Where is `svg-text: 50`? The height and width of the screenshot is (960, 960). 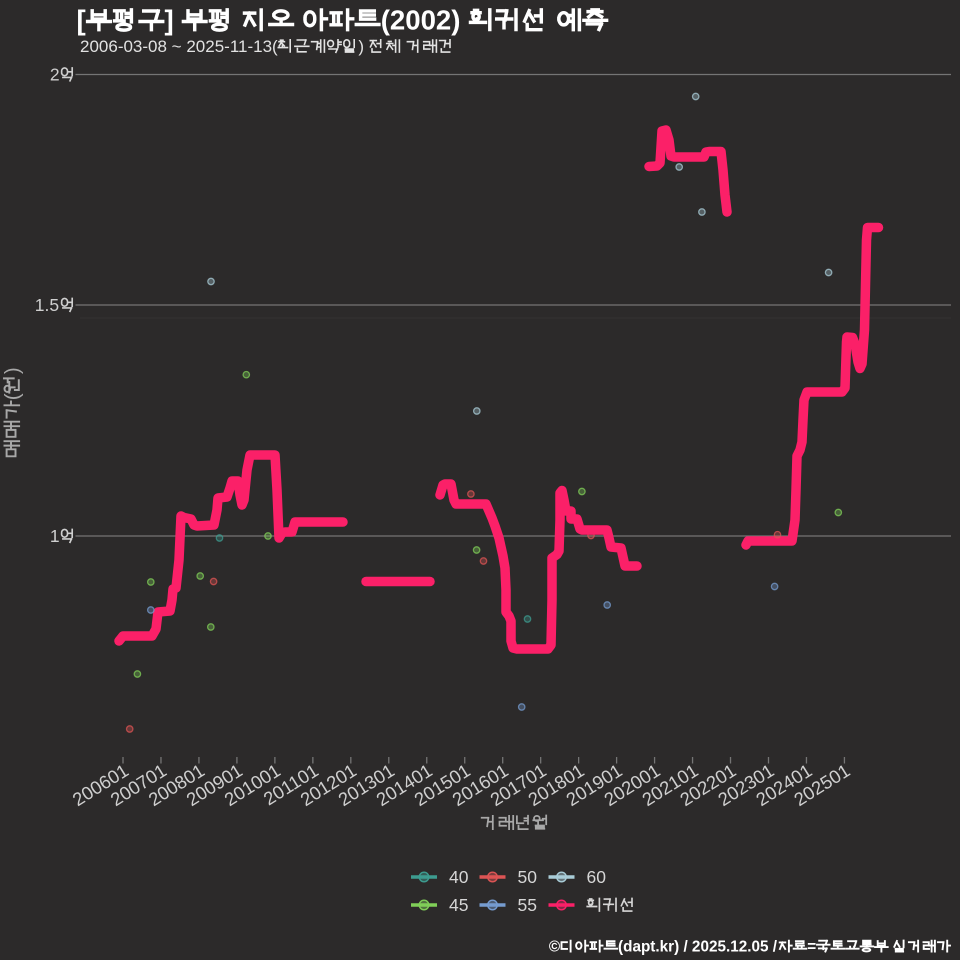
svg-text: 50 is located at coordinates (528, 877).